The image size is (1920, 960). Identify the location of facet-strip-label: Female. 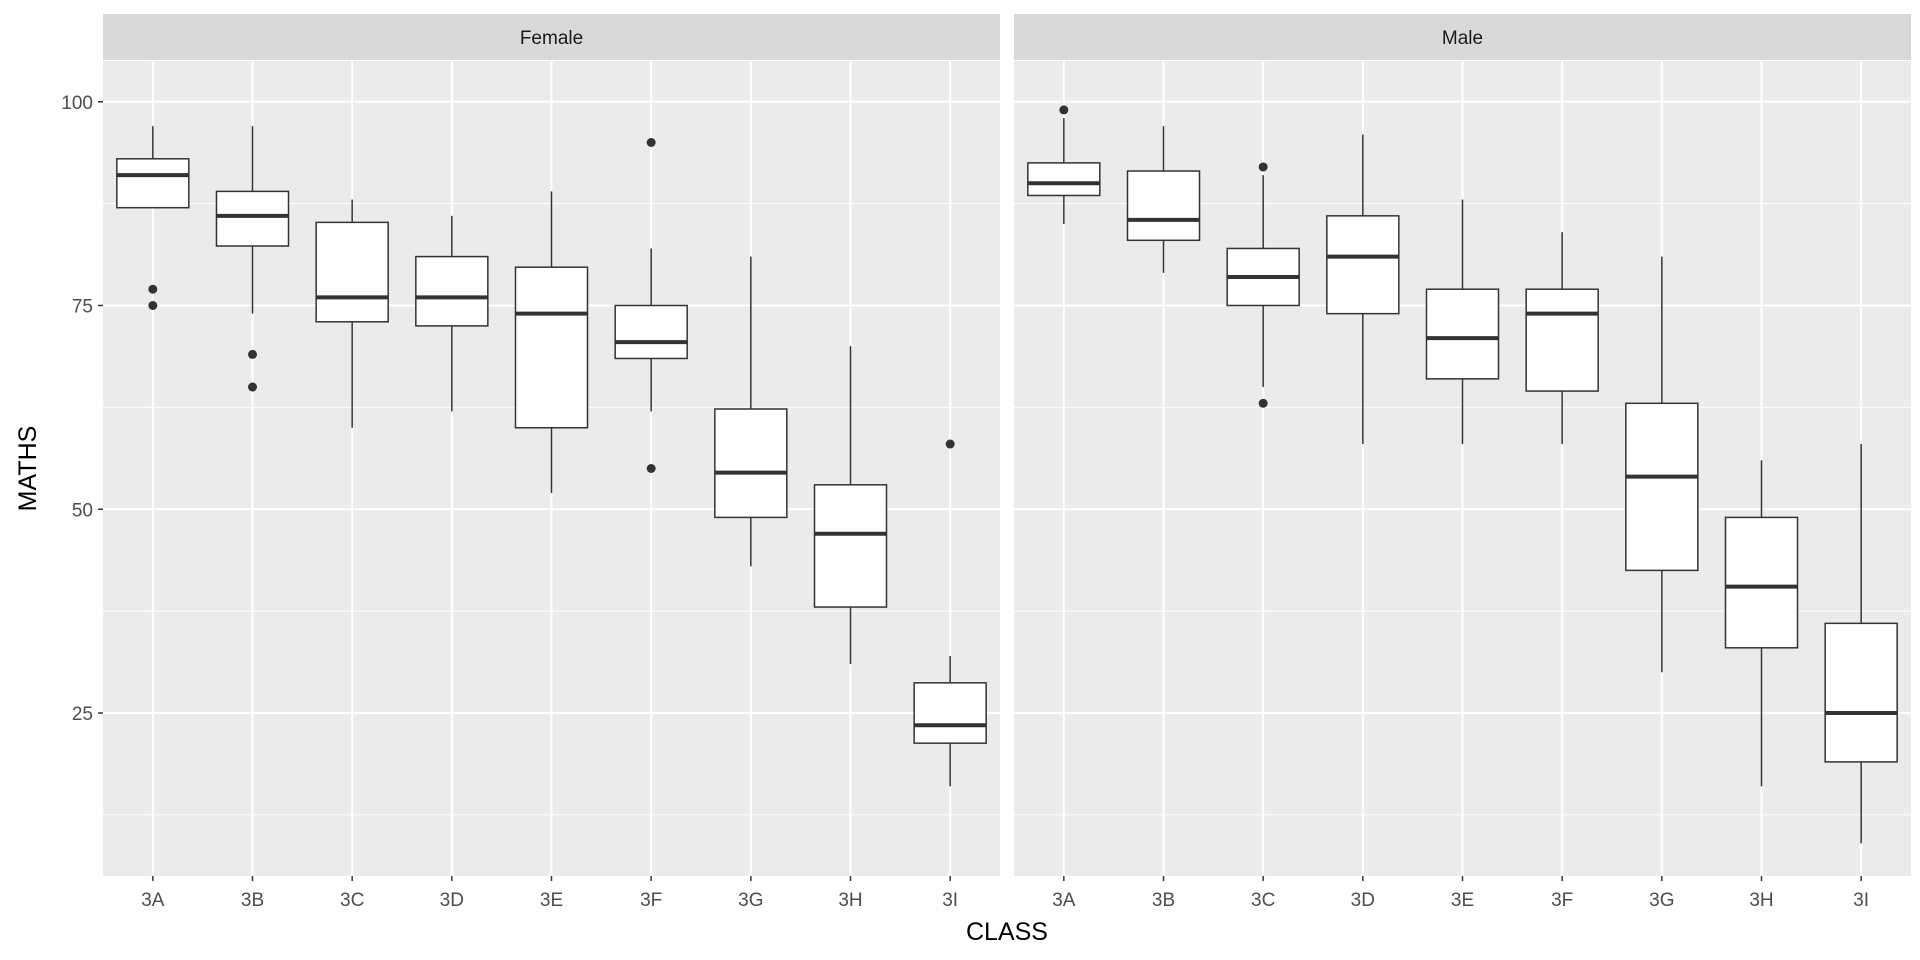
(551, 38).